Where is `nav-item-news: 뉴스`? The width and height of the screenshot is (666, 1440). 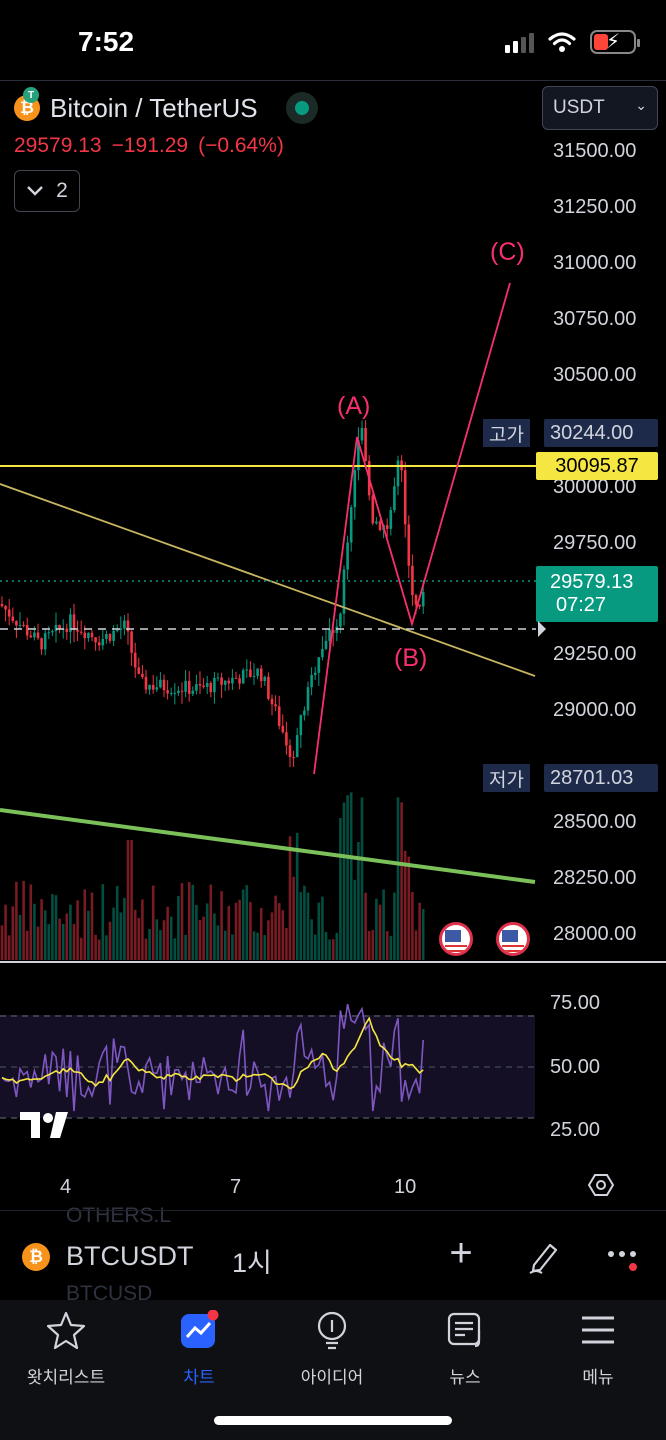 nav-item-news: 뉴스 is located at coordinates (465, 1349).